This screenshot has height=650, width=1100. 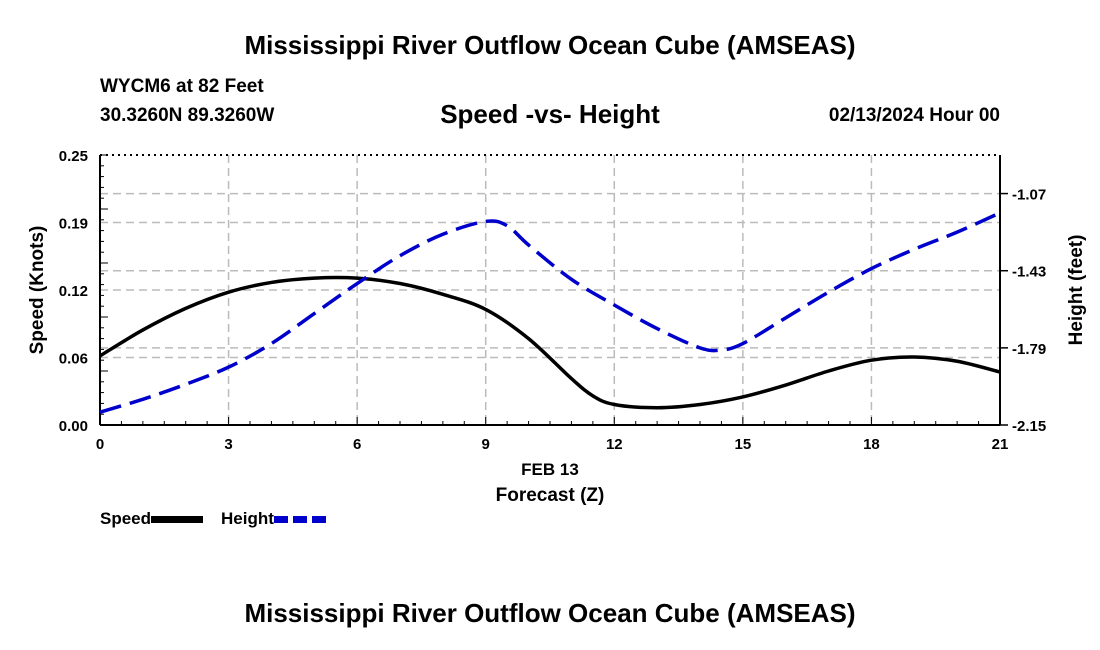 I want to click on y2-axis-label: Height (feet), so click(x=1076, y=290).